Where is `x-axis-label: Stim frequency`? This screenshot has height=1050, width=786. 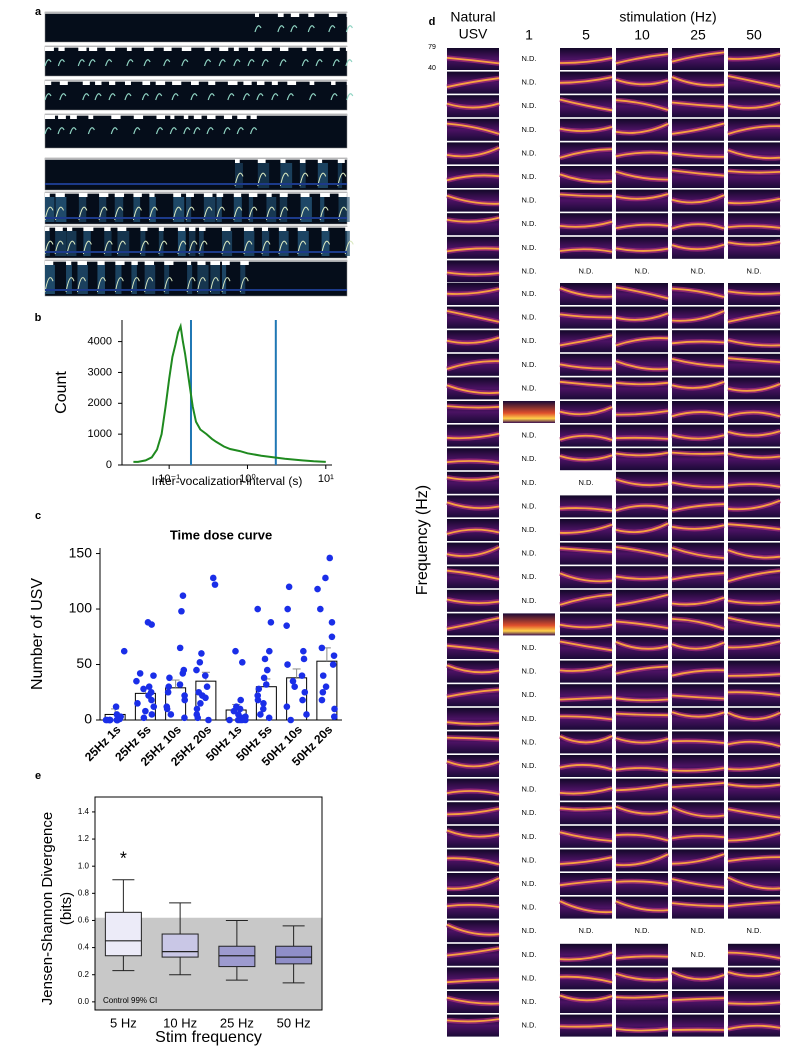
x-axis-label: Stim frequency is located at coordinates (208, 1037).